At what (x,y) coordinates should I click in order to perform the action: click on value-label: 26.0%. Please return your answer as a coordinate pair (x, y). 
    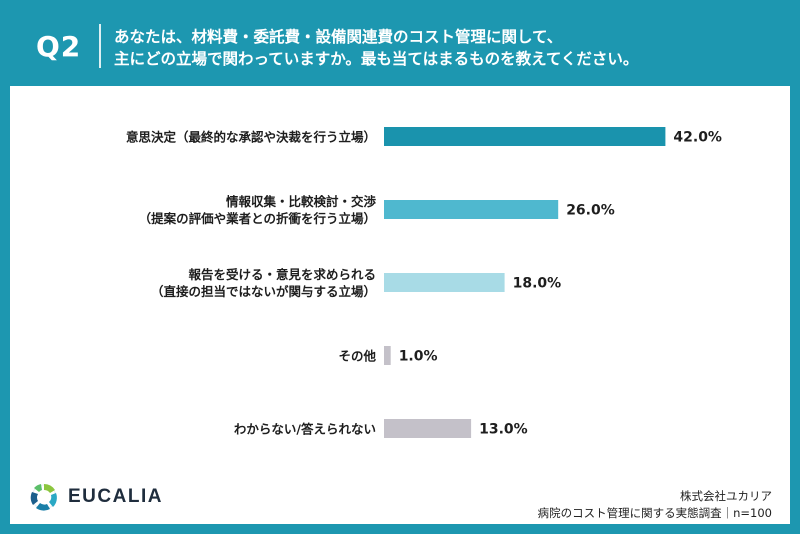
    Looking at the image, I should click on (590, 211).